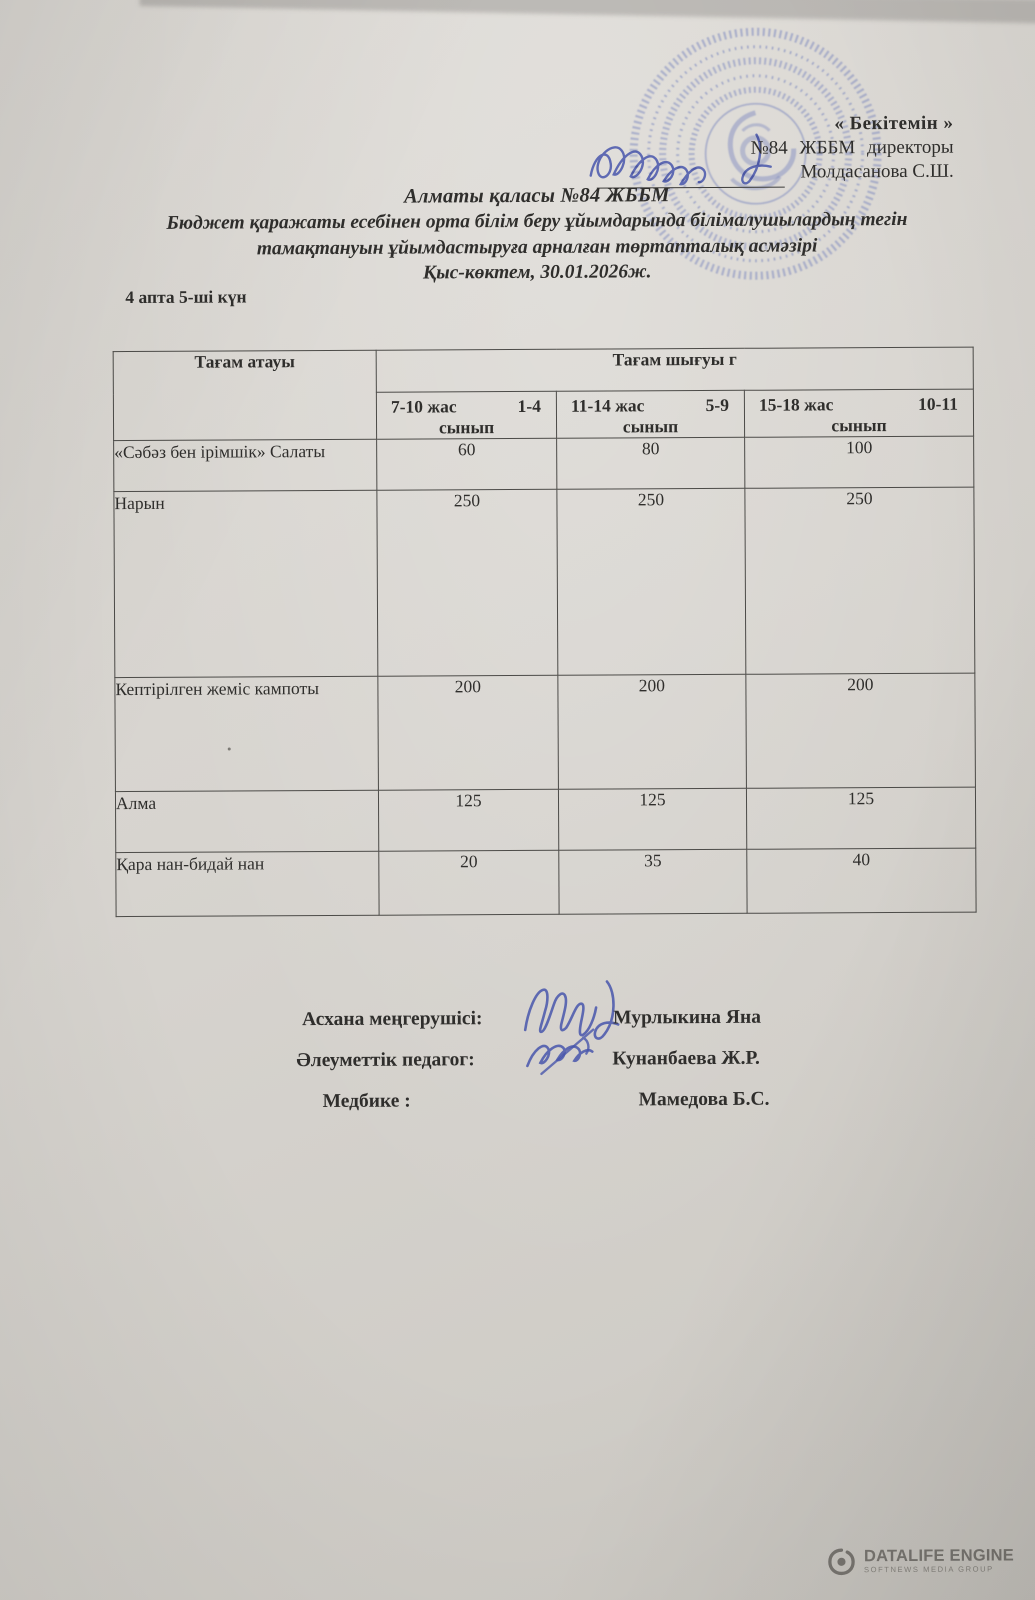 The image size is (1035, 1600). Describe the element at coordinates (560, 1052) in the screenshot. I see `social-pedagogue-signature` at that location.